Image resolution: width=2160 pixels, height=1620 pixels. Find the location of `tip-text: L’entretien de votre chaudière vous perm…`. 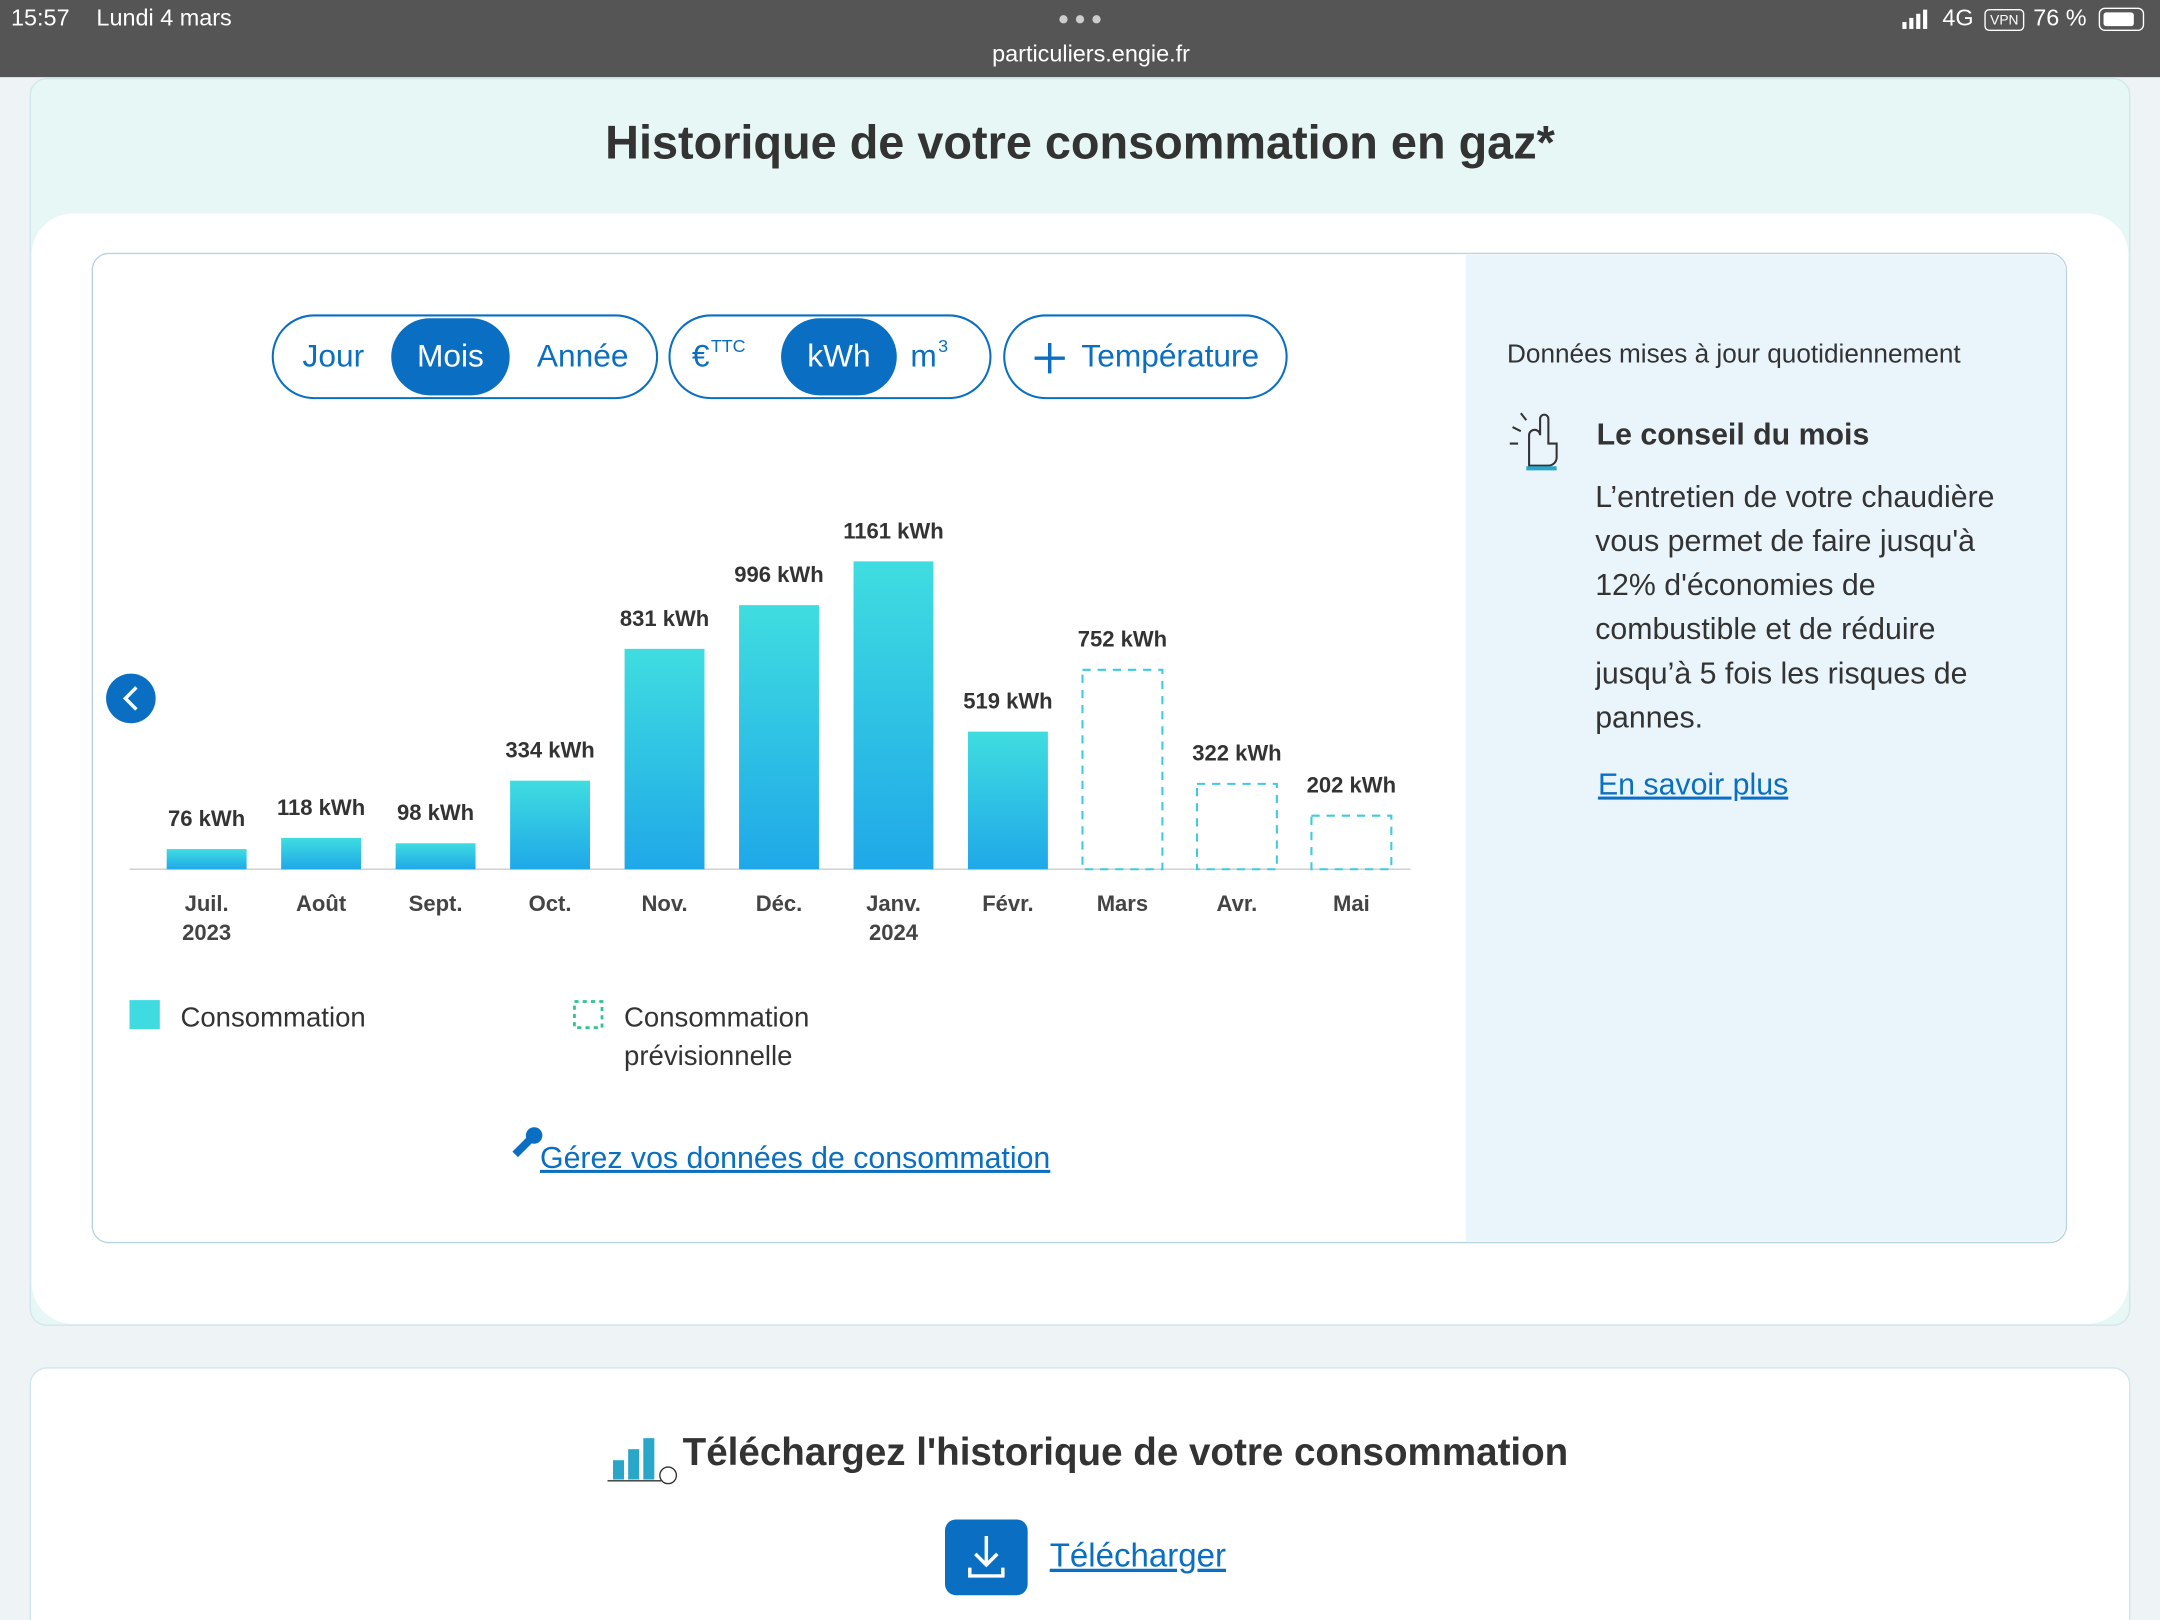

tip-text: L’entretien de votre chaudière vous perm… is located at coordinates (1795, 607).